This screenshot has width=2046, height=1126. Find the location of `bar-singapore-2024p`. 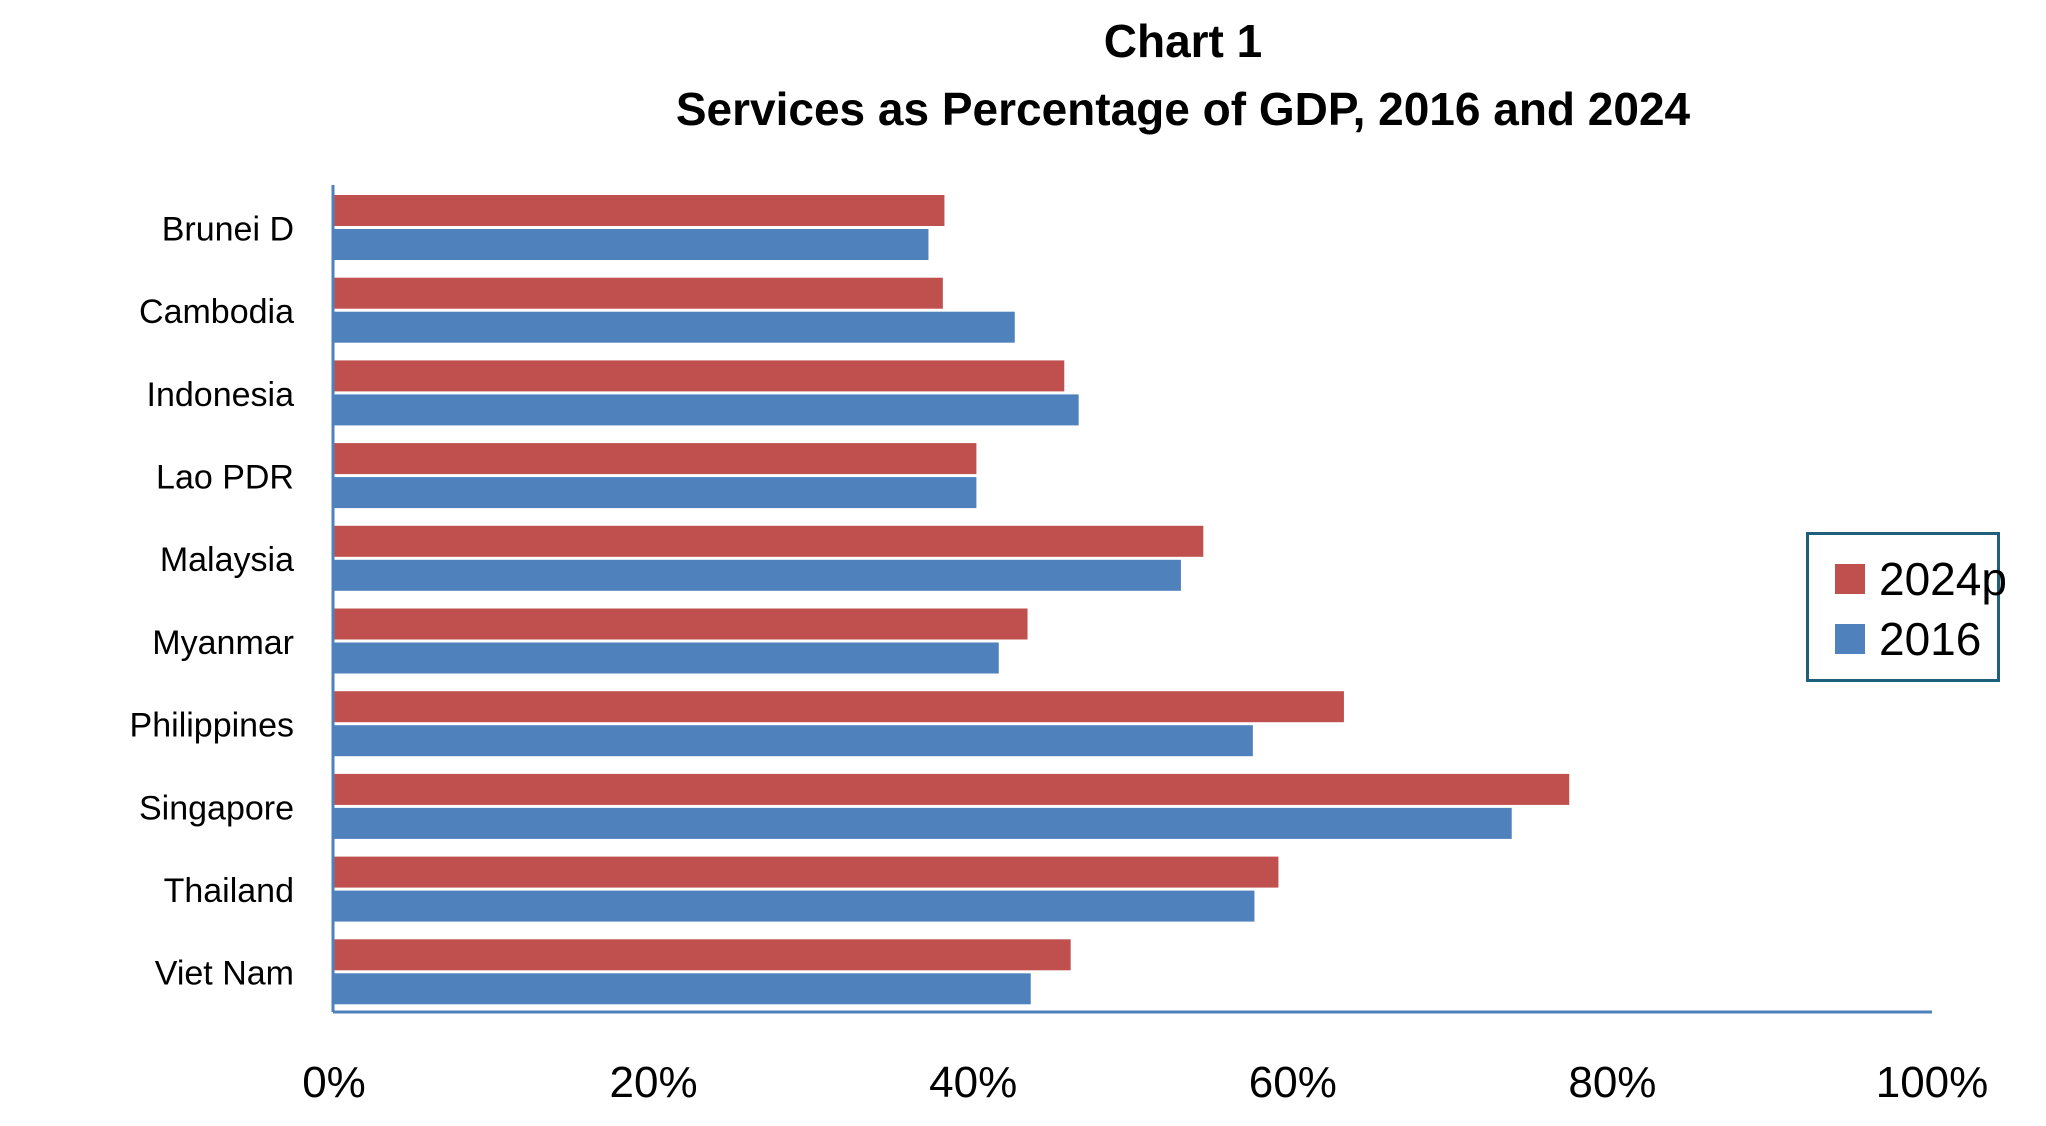

bar-singapore-2024p is located at coordinates (952, 789).